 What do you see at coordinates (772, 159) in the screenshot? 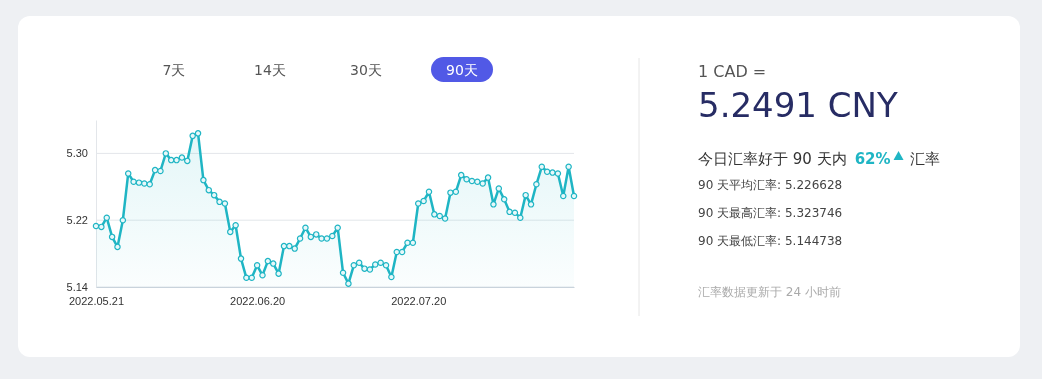
I see `text: 今日汇率好于 90 天内` at bounding box center [772, 159].